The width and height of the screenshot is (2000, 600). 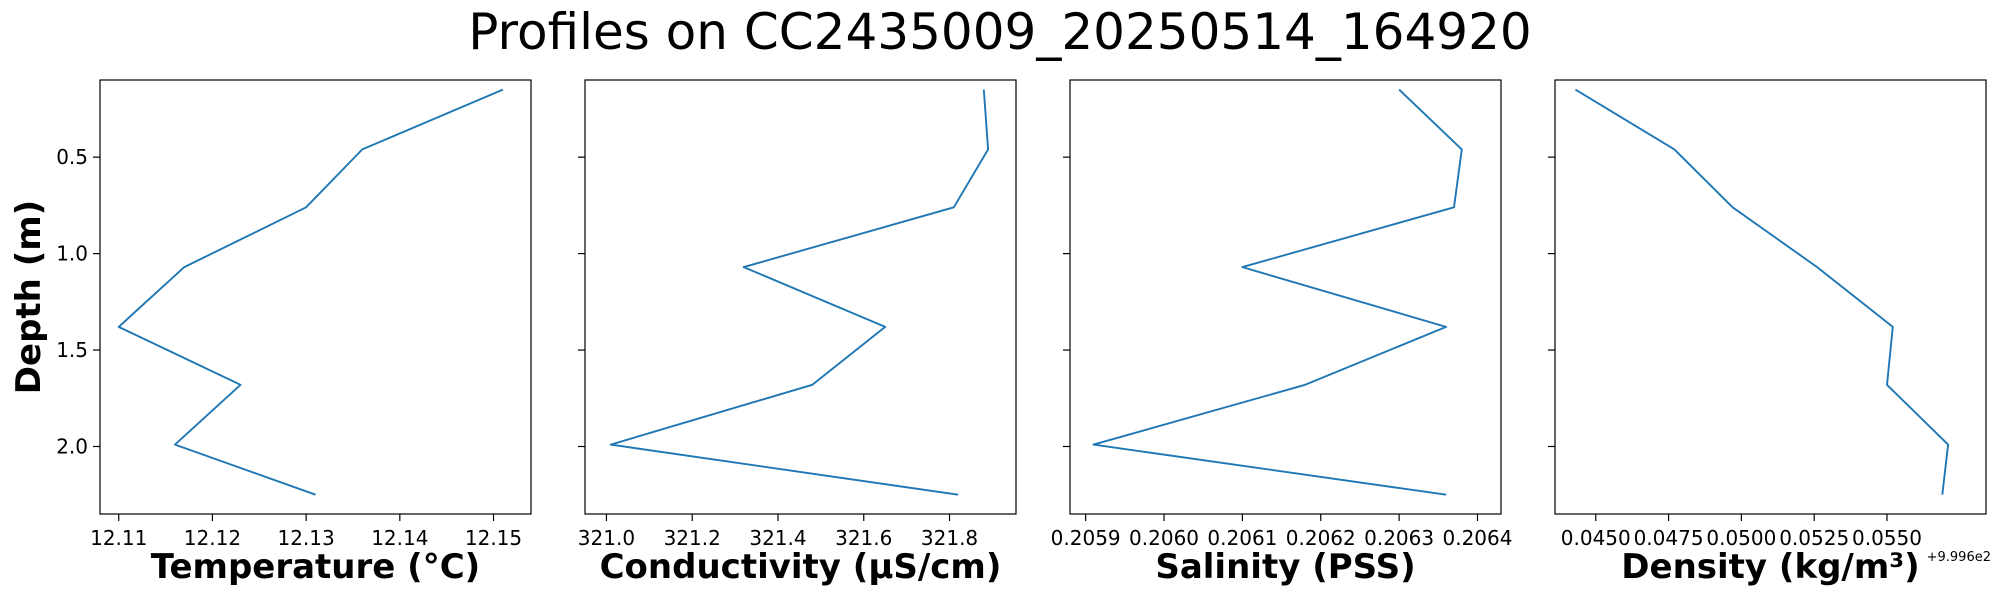 I want to click on x-tick-label: 0.2063, so click(x=1399, y=538).